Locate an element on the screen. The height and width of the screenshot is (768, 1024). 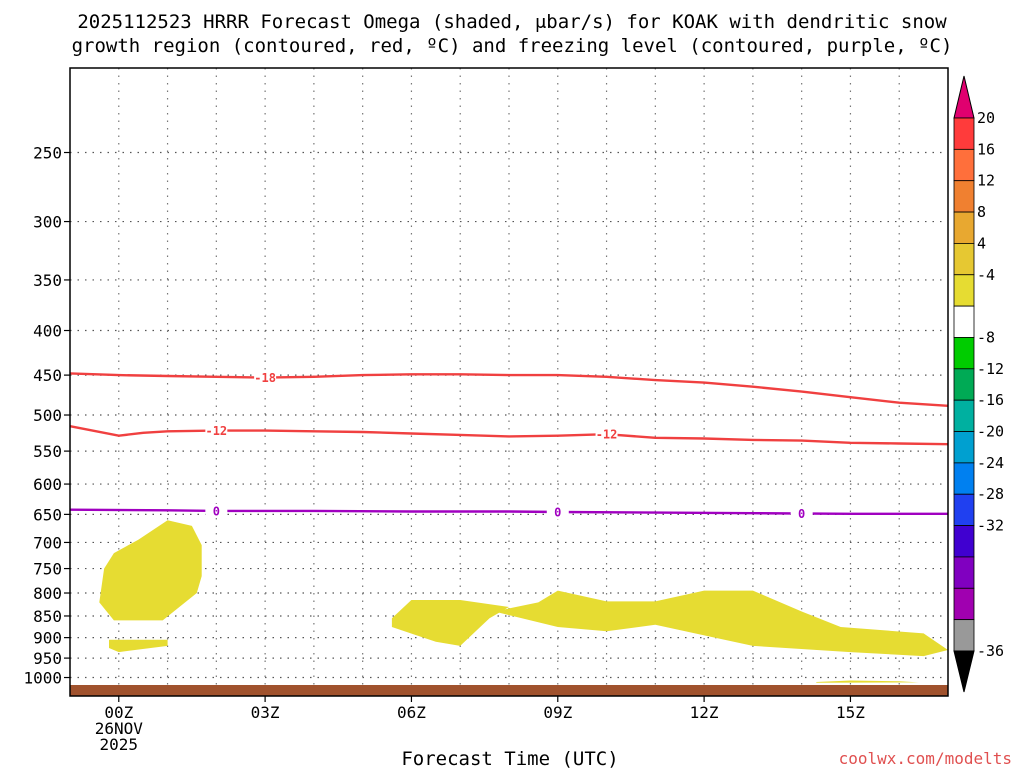
y-tick-label-550: 550 is located at coordinates (47, 451).